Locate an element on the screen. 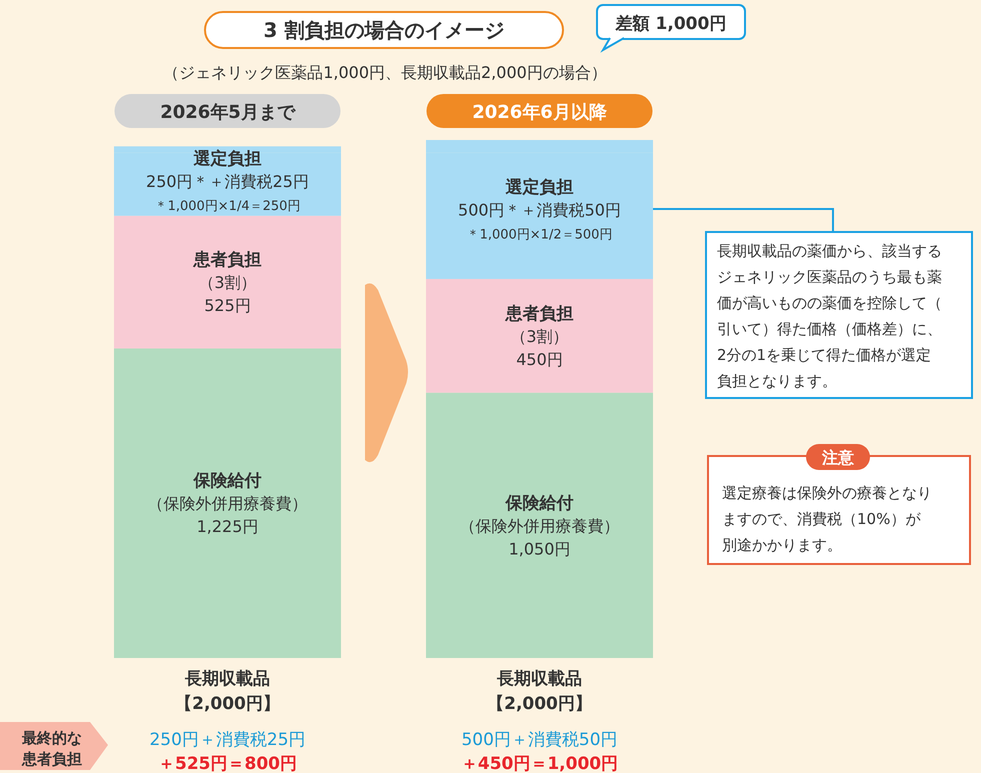  text: 選定負担 is located at coordinates (540, 187).